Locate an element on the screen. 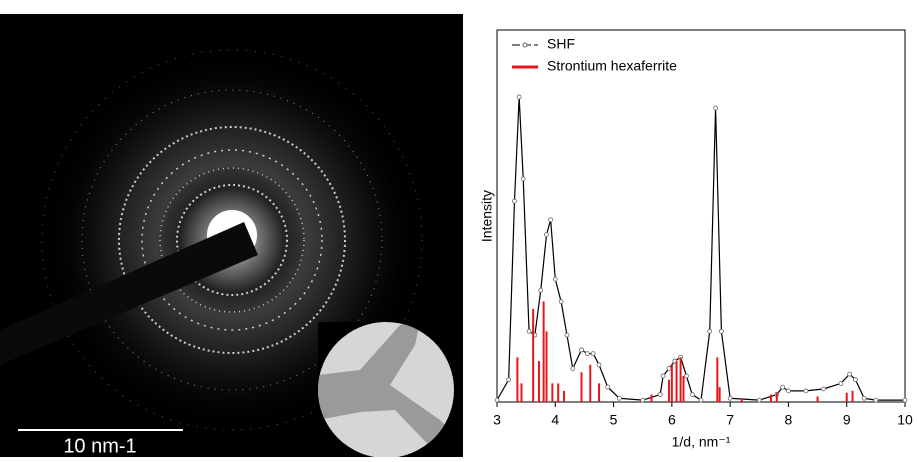  legend-marker is located at coordinates (525, 45).